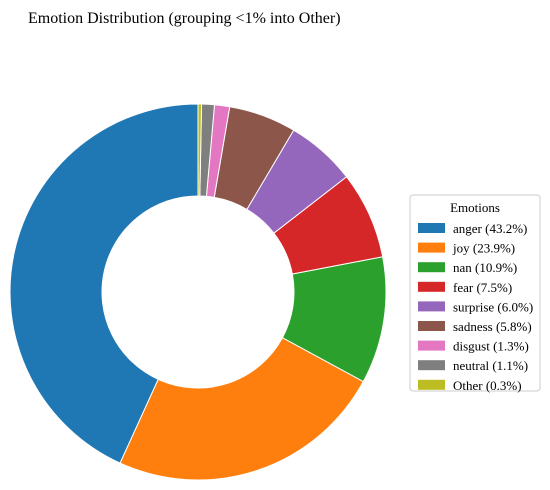 Image resolution: width=550 pixels, height=490 pixels. I want to click on legend-label-anger: anger (43.2%), so click(490, 228).